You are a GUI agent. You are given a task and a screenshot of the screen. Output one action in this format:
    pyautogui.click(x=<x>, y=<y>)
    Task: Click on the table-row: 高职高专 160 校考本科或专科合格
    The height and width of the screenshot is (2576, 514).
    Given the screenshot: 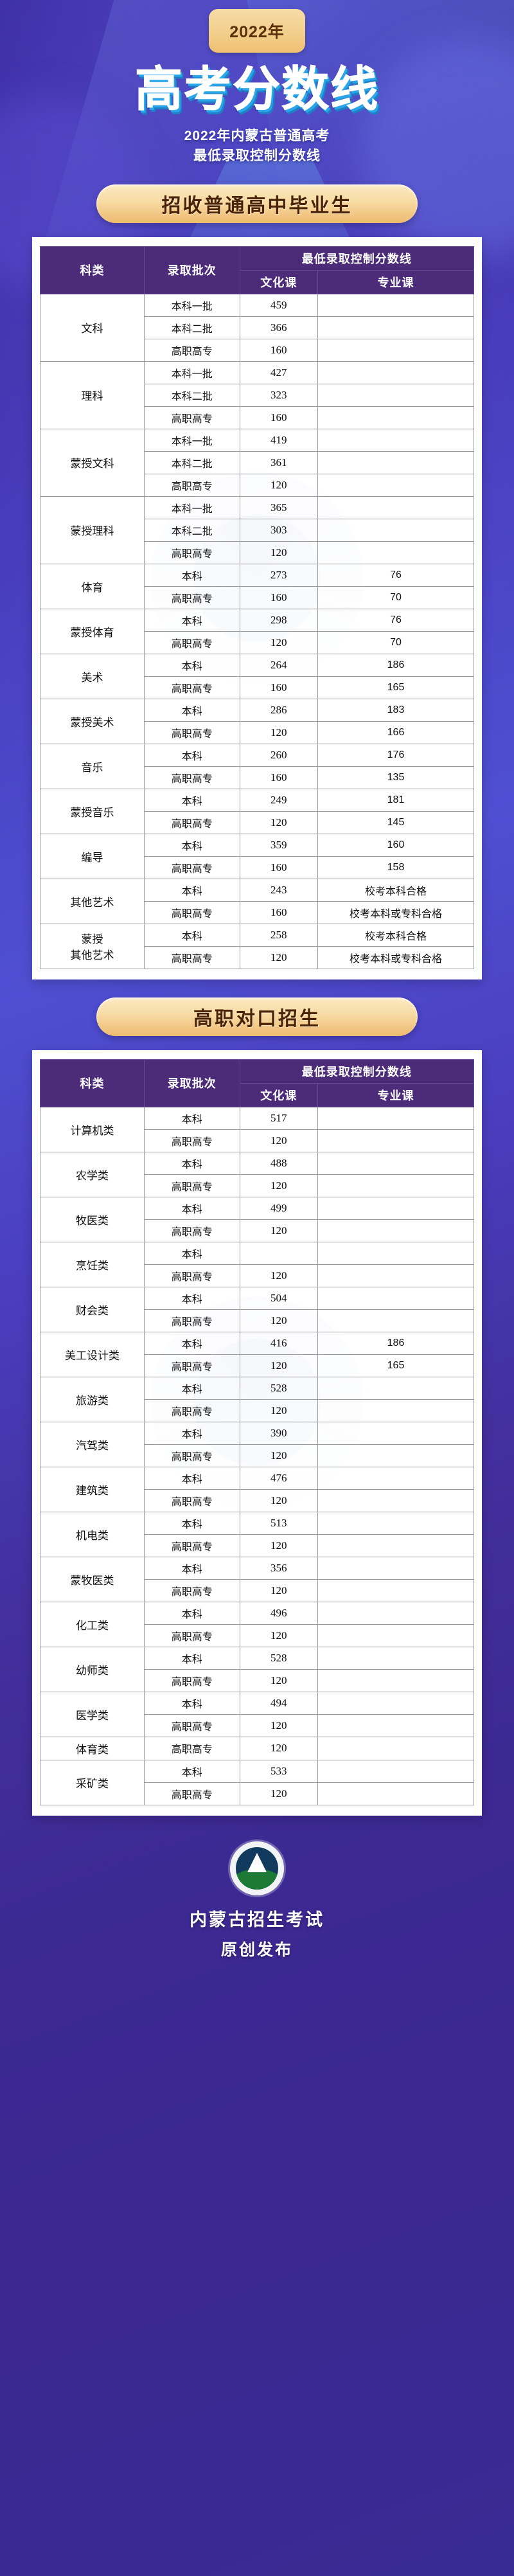 What is the action you would take?
    pyautogui.click(x=257, y=912)
    